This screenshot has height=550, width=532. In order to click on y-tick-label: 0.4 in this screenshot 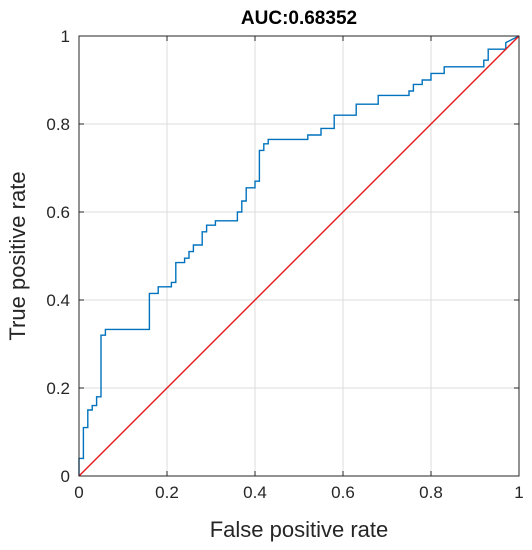, I will do `click(58, 300)`.